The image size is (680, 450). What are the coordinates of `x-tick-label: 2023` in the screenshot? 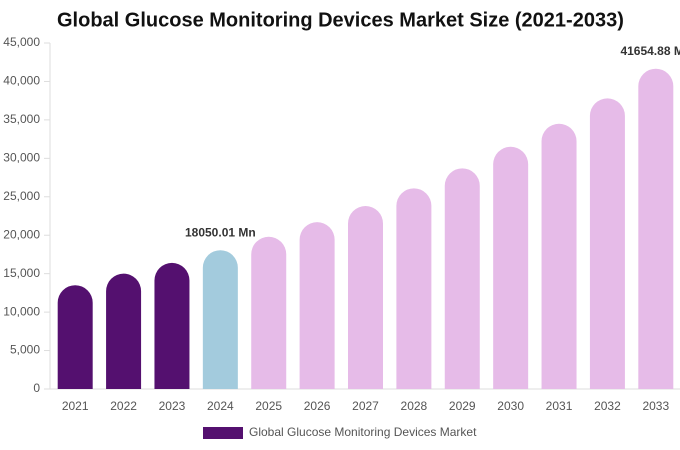 It's located at (172, 406).